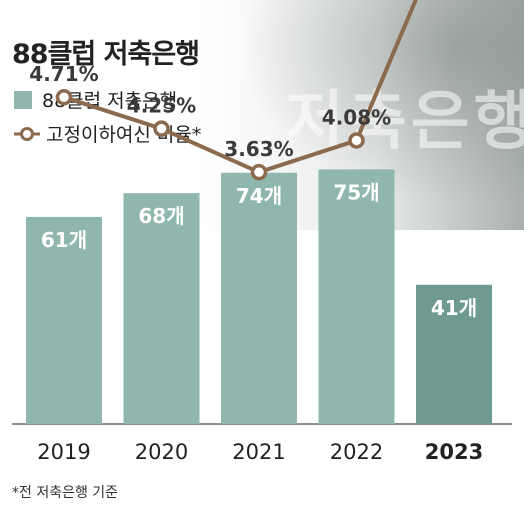  Describe the element at coordinates (63, 74) in the screenshot. I see `line-label-2019: 4.71%` at that location.